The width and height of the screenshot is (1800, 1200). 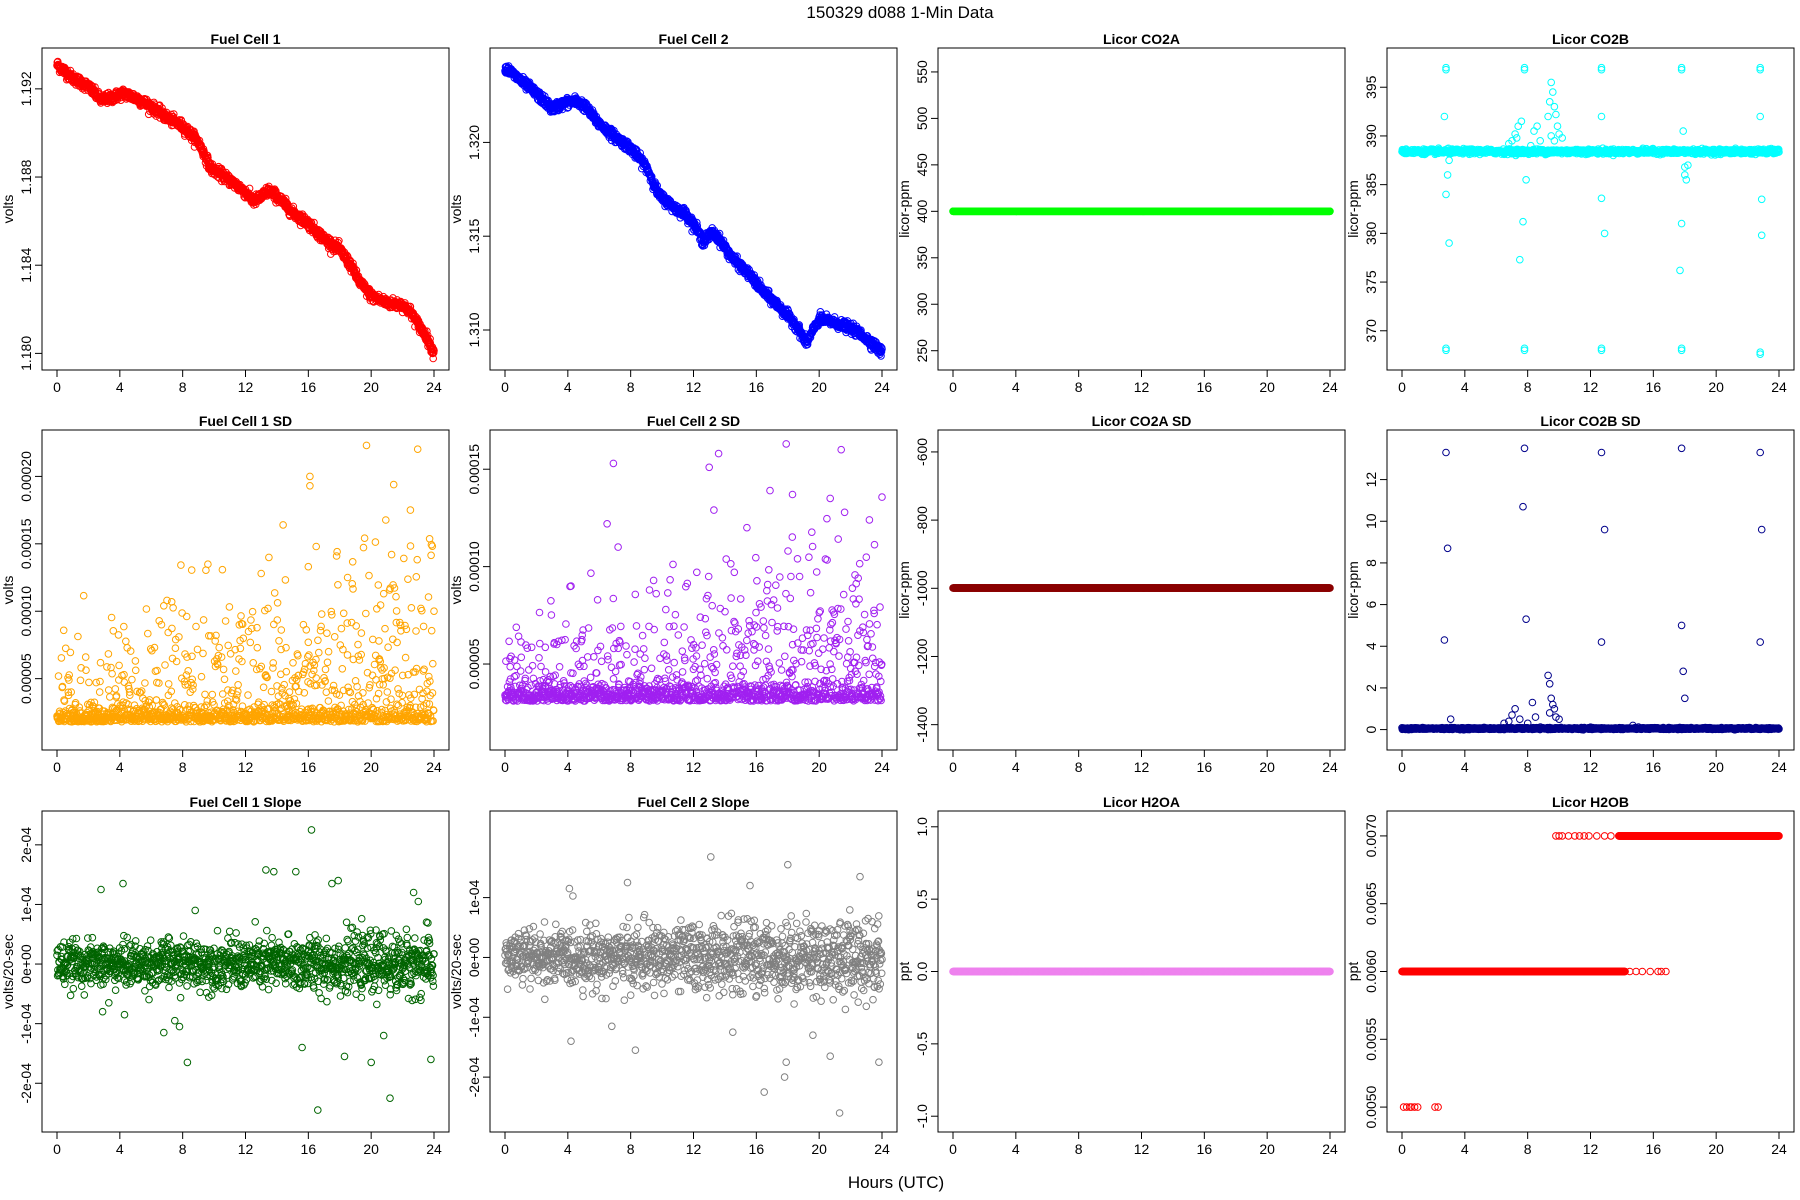 What do you see at coordinates (922, 258) in the screenshot?
I see `y-tick-label: 350` at bounding box center [922, 258].